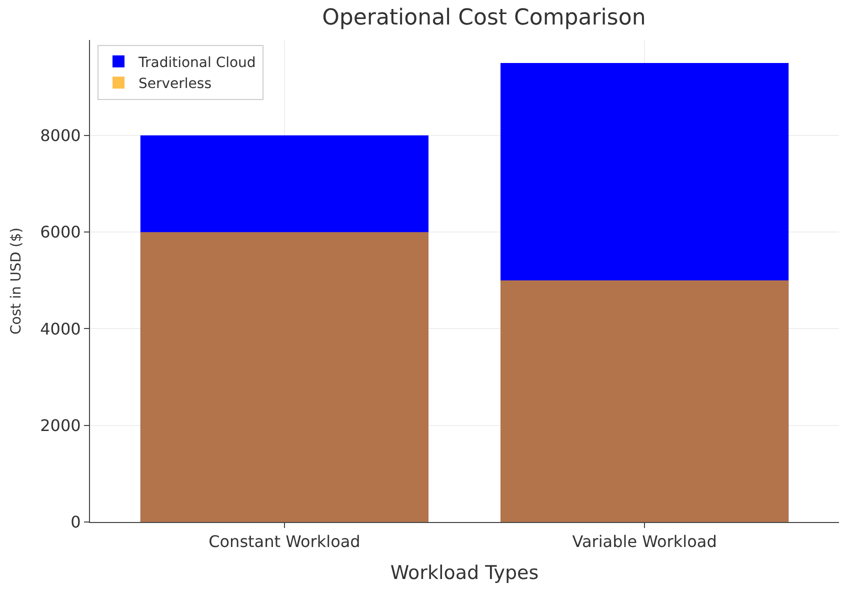  What do you see at coordinates (60, 136) in the screenshot?
I see `y-tick-label: 8000` at bounding box center [60, 136].